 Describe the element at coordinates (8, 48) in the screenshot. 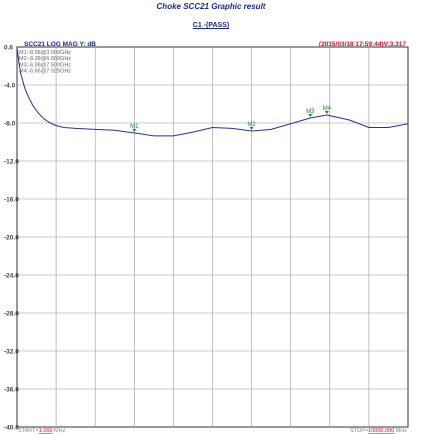

I see `y-tick-label: 0.6` at that location.